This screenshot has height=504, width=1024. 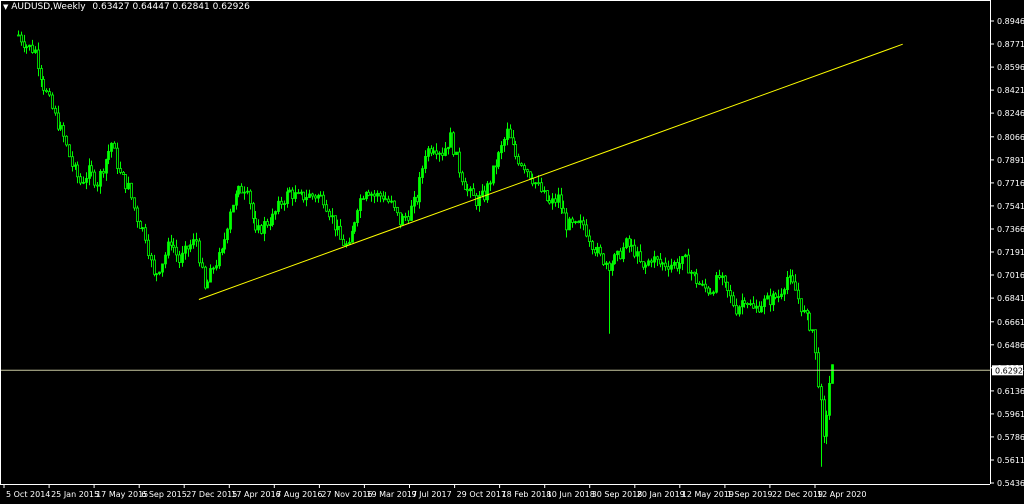 I want to click on time-tick-label: 12 May 2019, so click(x=708, y=494).